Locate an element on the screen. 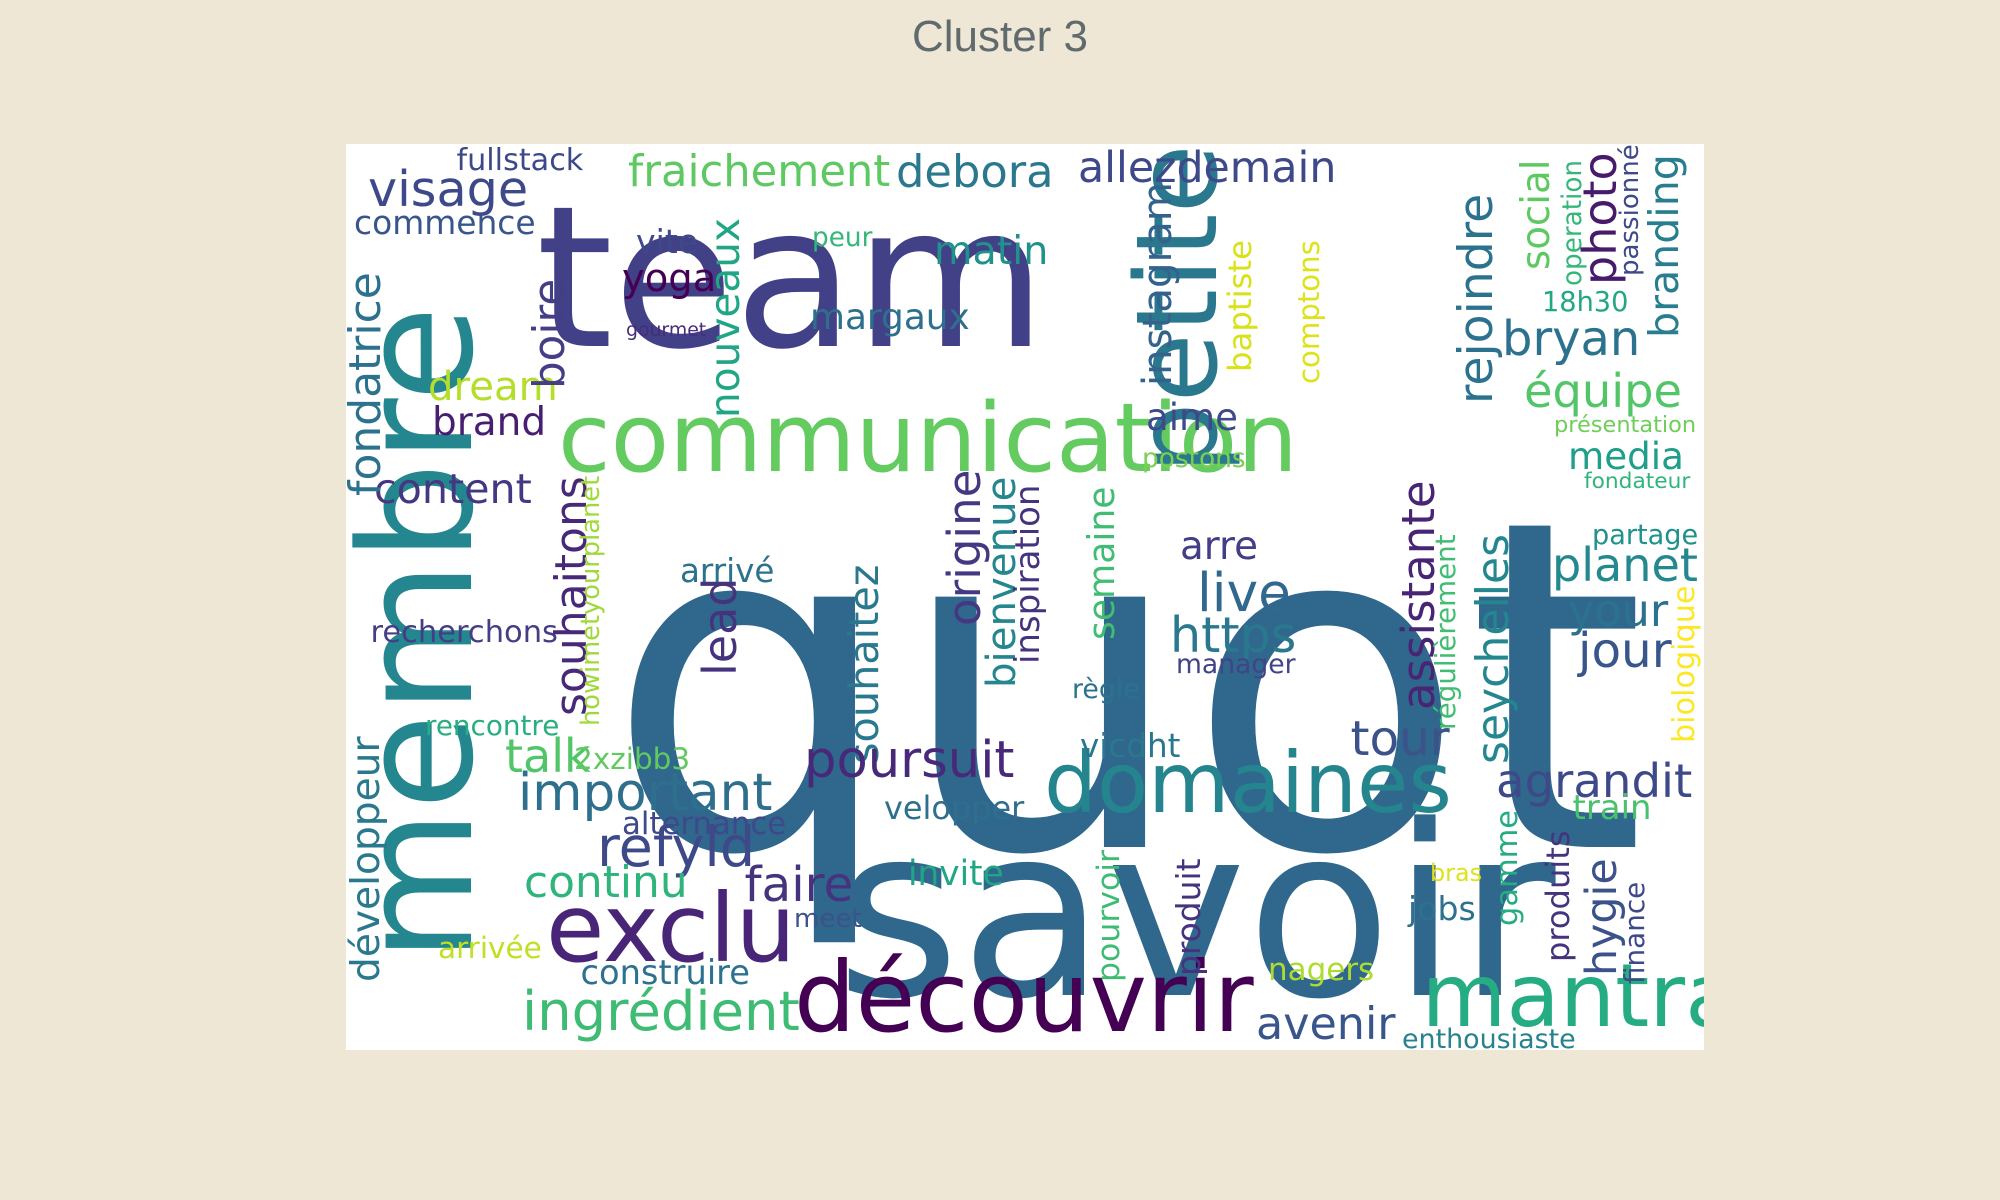 Image resolution: width=2000 pixels, height=1200 pixels. cloud-word: manager is located at coordinates (1236, 664).